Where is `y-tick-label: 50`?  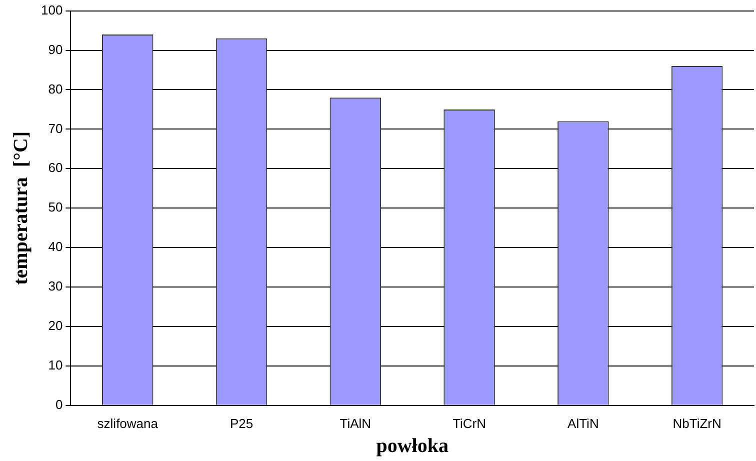 y-tick-label: 50 is located at coordinates (55, 207).